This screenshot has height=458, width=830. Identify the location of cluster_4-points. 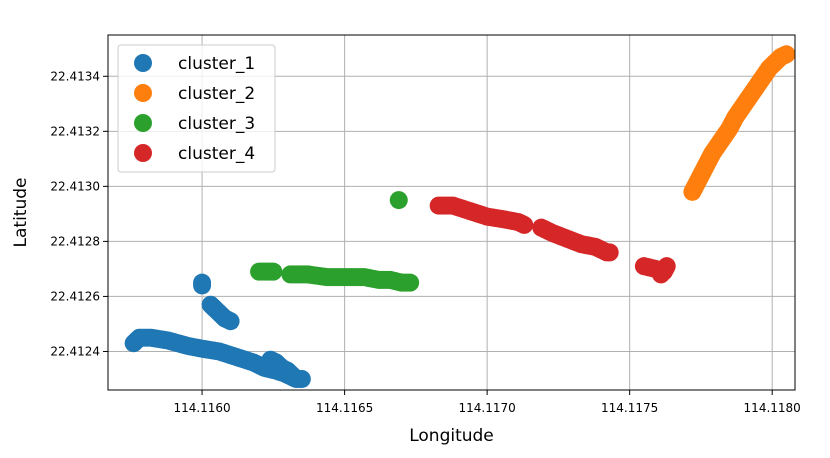
(552, 240).